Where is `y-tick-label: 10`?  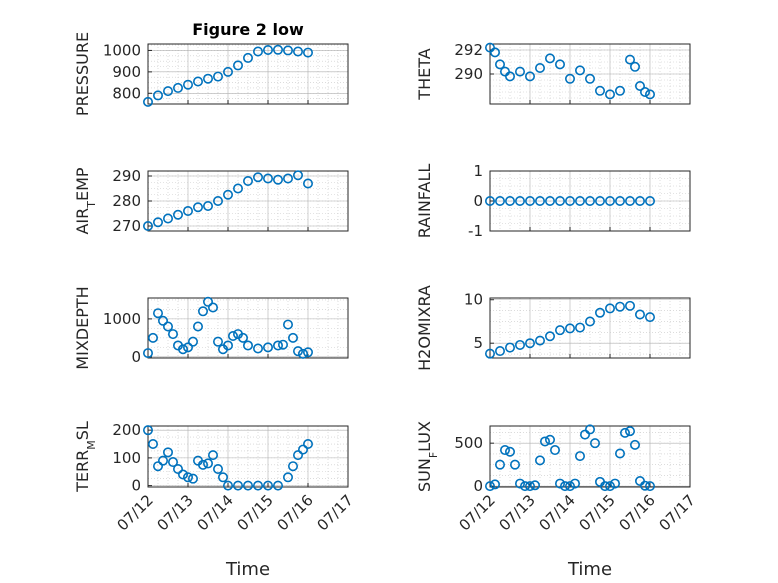
y-tick-label: 10 is located at coordinates (473, 300).